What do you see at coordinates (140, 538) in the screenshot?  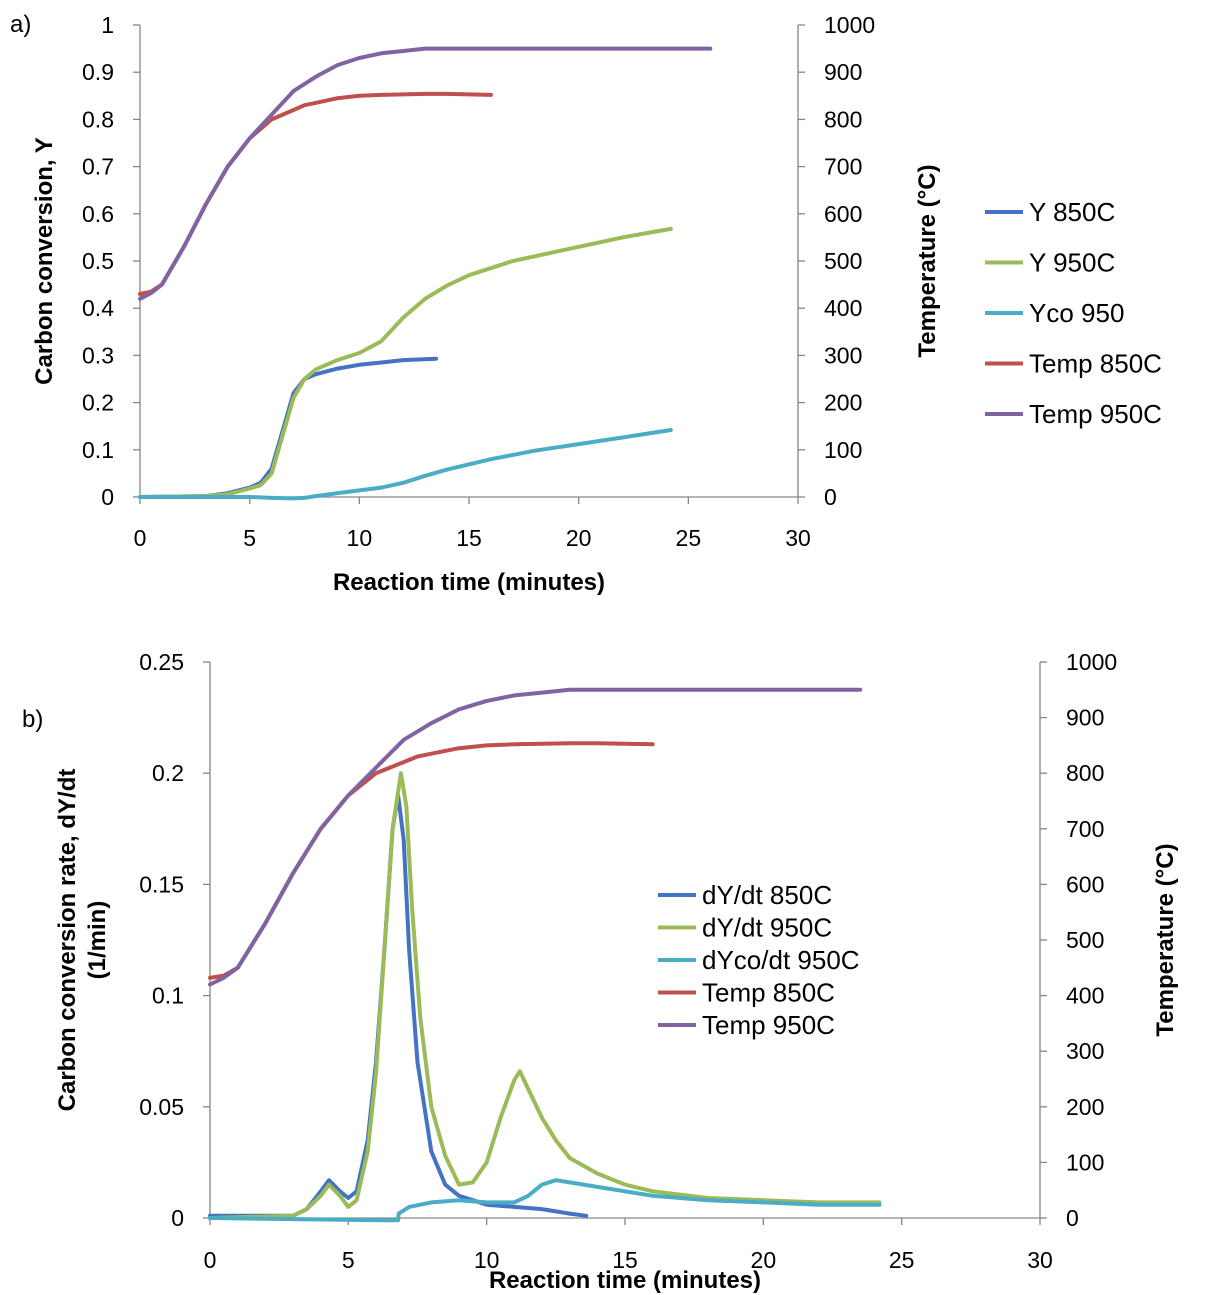 I see `chart1-x-tick-label: 0` at bounding box center [140, 538].